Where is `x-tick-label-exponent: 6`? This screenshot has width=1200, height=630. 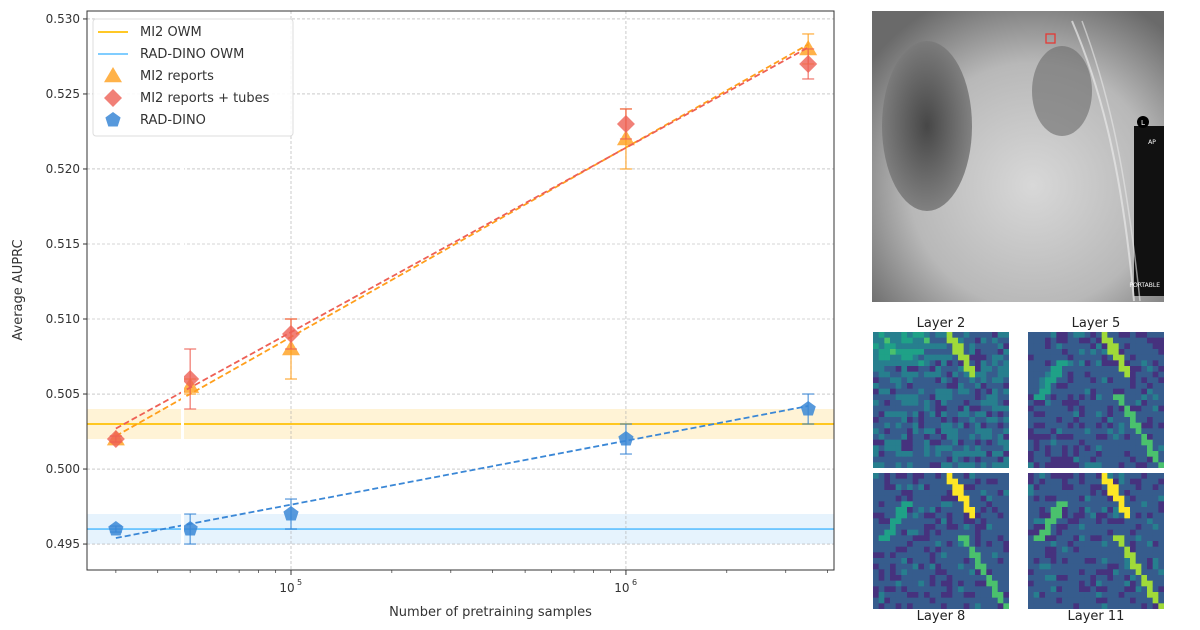 x-tick-label-exponent: 6 is located at coordinates (634, 582).